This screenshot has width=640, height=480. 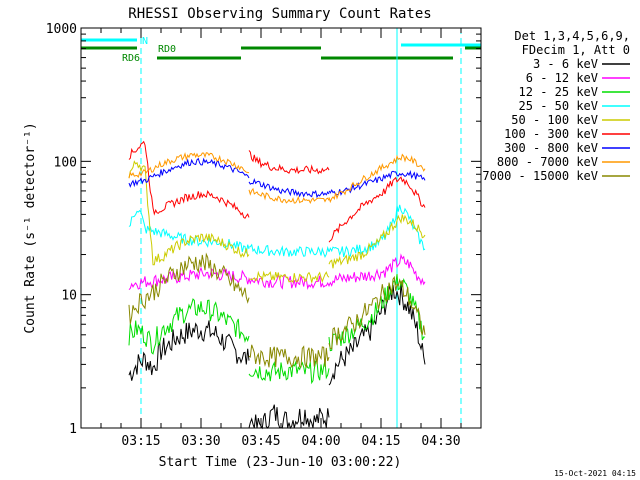 I want to click on y-axis-label: Count Rate (s⁻¹ detector⁻¹), so click(x=30, y=227).